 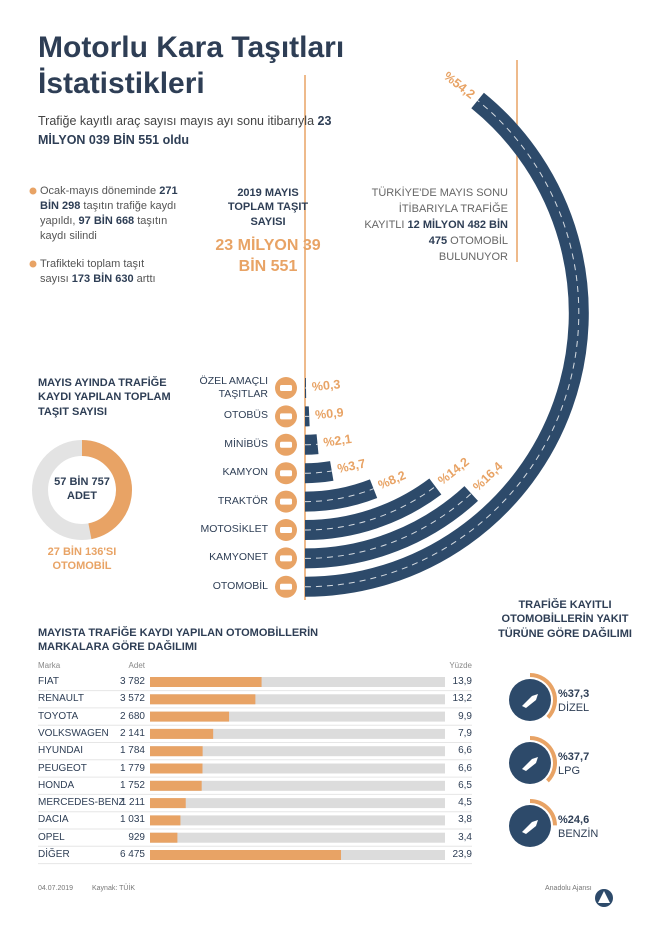 I want to click on share-label: 6,5, so click(x=465, y=785).